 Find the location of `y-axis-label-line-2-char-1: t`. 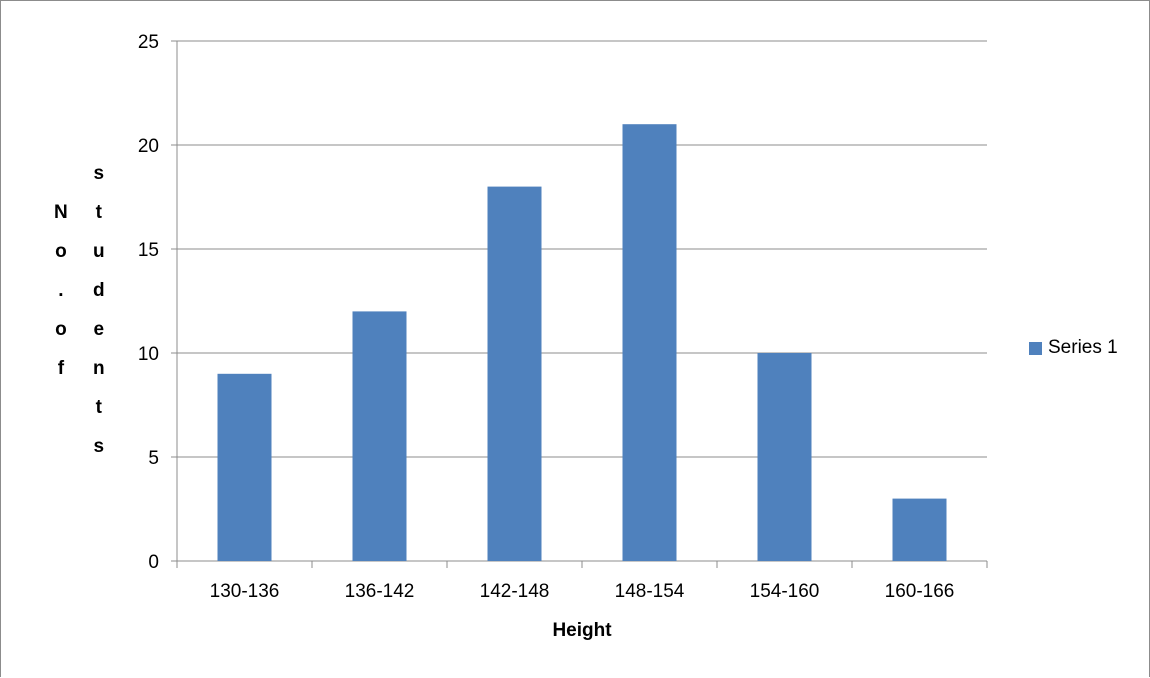

y-axis-label-line-2-char-1: t is located at coordinates (98, 212).